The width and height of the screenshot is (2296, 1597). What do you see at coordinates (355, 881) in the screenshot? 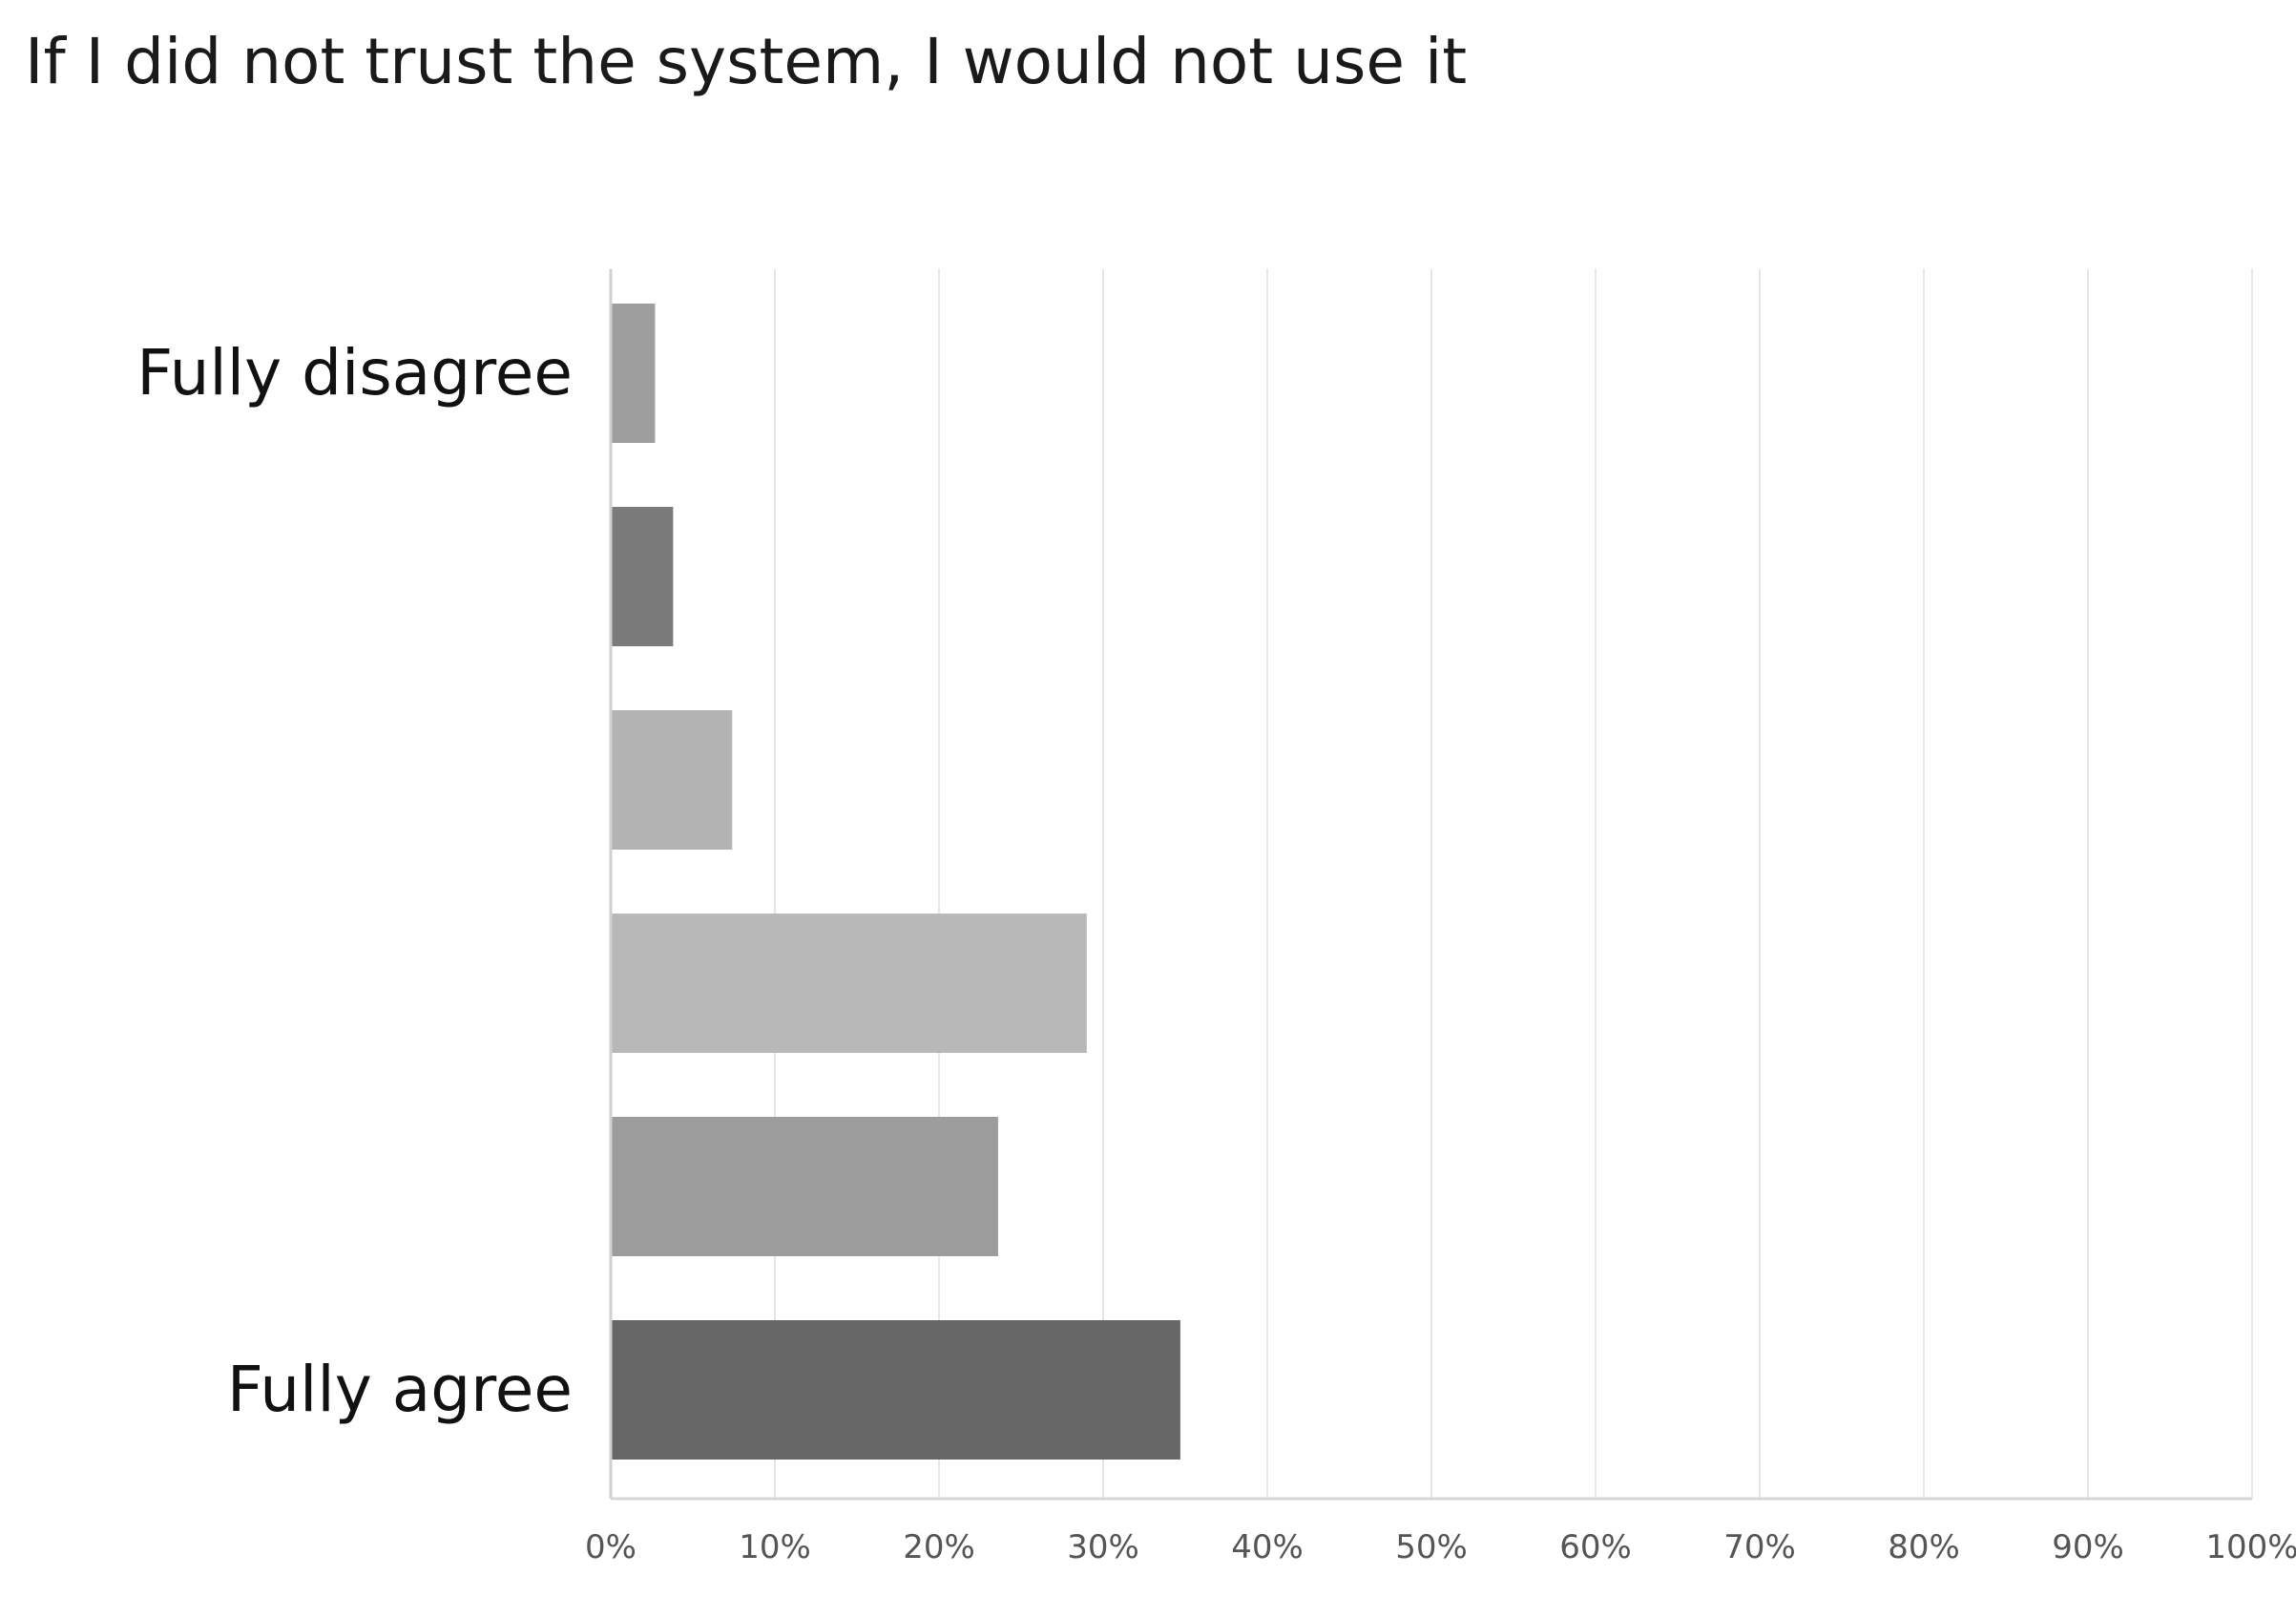
I see `category-labels: Fully disagree Fully agree` at bounding box center [355, 881].